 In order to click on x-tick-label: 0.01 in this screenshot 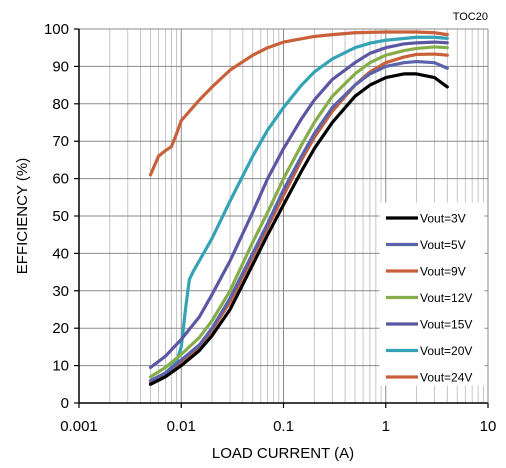, I will do `click(181, 426)`.